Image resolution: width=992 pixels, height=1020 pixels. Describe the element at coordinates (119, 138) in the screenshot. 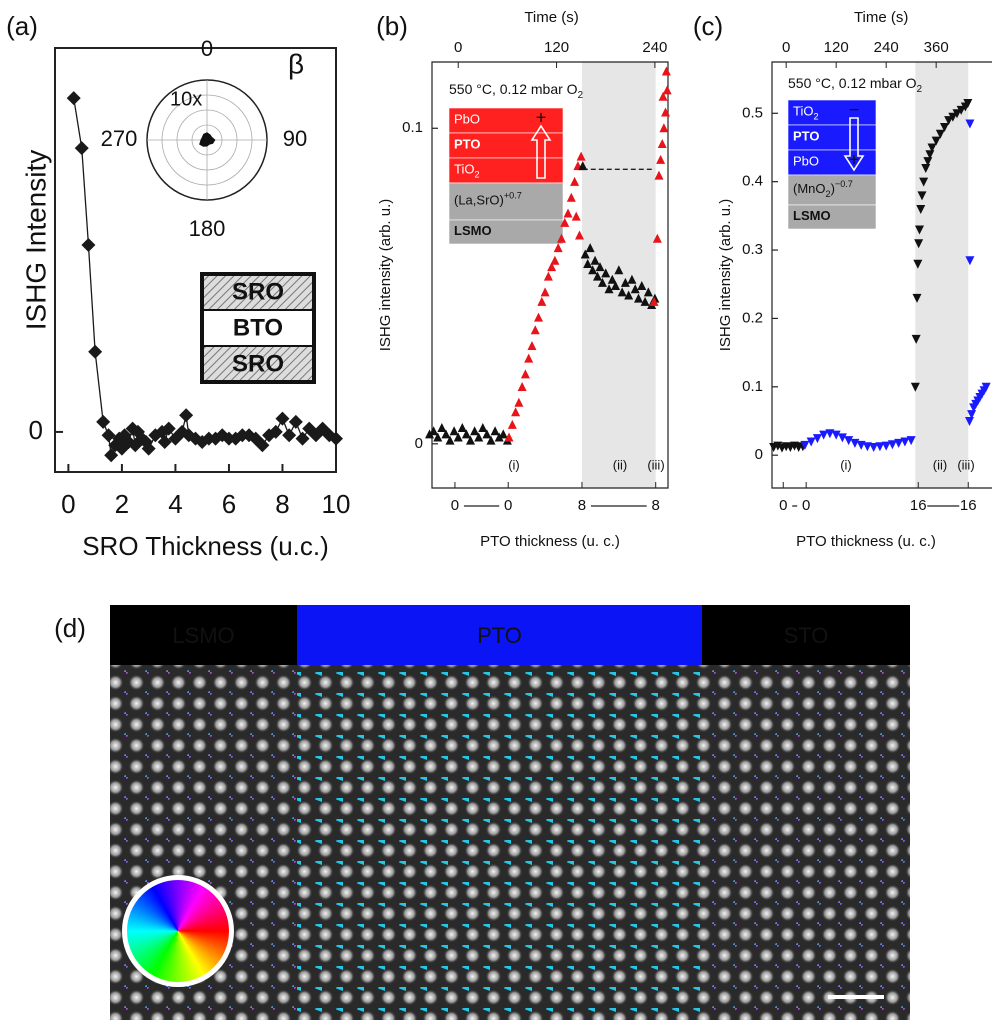

I see `polar-angle-label: 270` at that location.